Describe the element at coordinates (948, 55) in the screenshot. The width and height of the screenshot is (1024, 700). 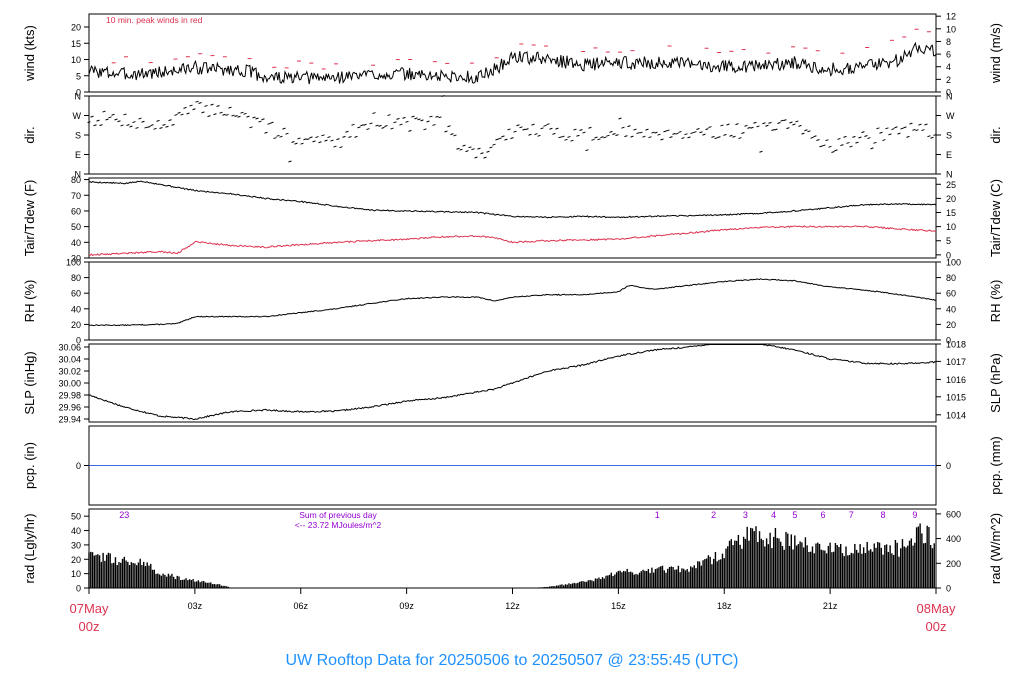
I see `ytick-label-right-wind: 6` at that location.